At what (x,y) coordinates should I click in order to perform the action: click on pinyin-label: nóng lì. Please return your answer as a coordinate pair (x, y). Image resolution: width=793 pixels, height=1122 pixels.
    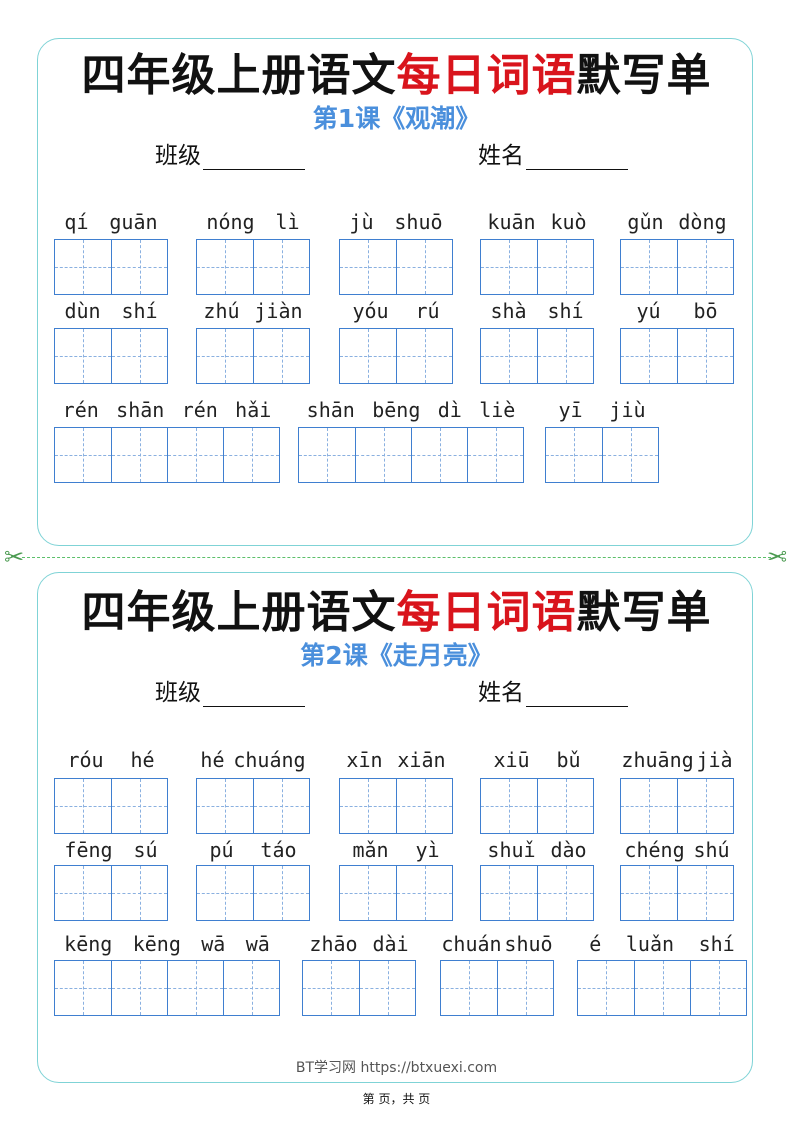
    Looking at the image, I should click on (253, 222).